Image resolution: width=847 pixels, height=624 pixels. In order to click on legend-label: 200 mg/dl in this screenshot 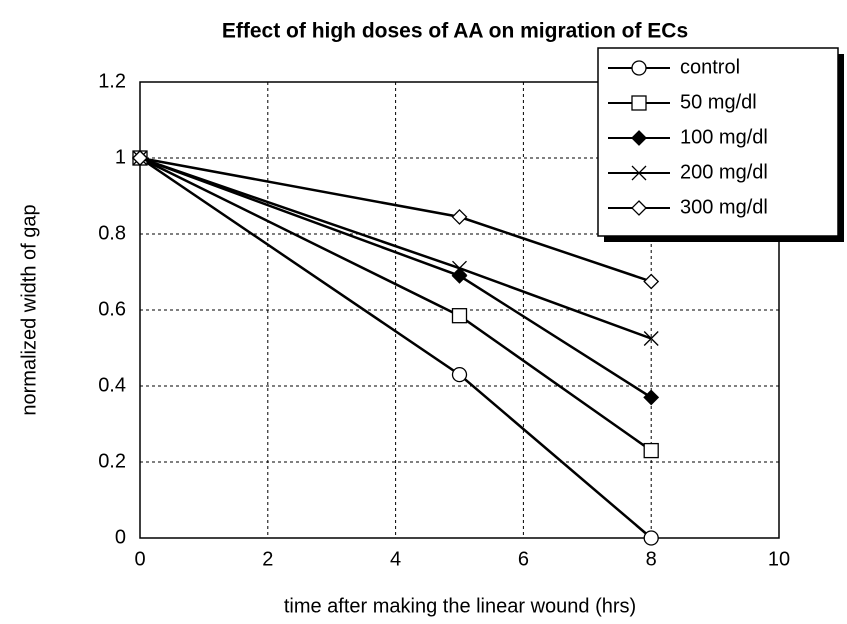, I will do `click(724, 172)`.